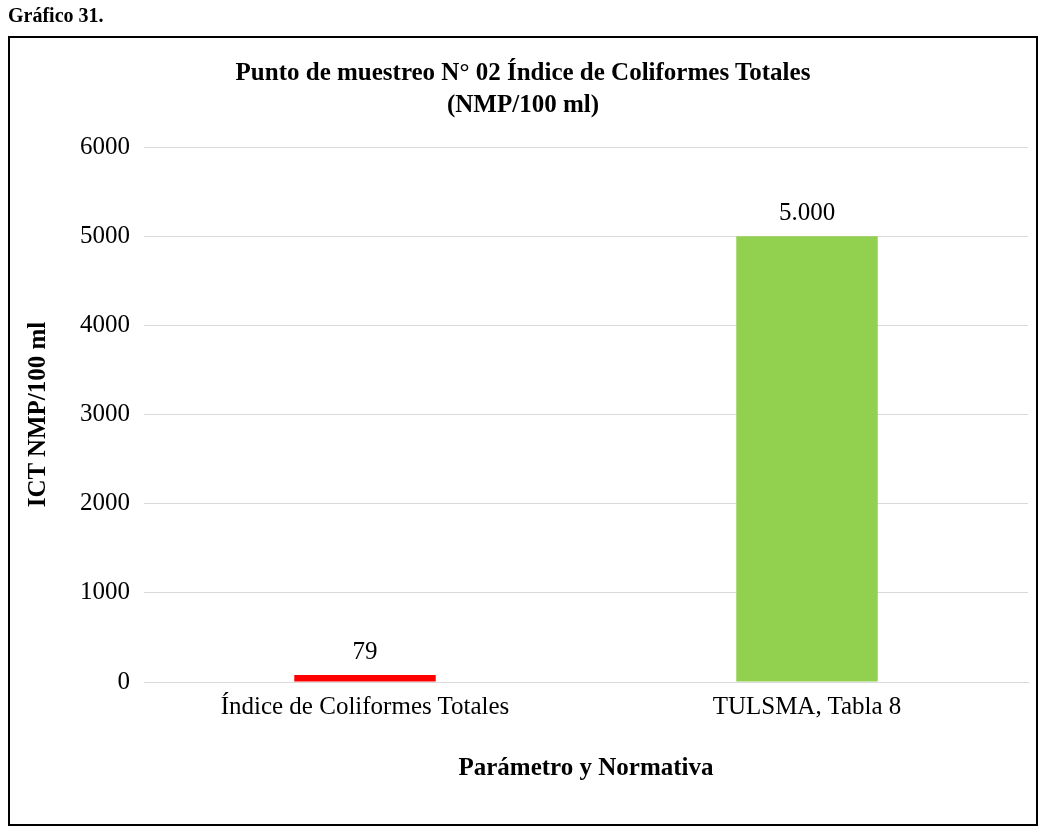 The height and width of the screenshot is (829, 1048). Describe the element at coordinates (37, 414) in the screenshot. I see `y-axis-title: ICT NMP/100 ml` at that location.